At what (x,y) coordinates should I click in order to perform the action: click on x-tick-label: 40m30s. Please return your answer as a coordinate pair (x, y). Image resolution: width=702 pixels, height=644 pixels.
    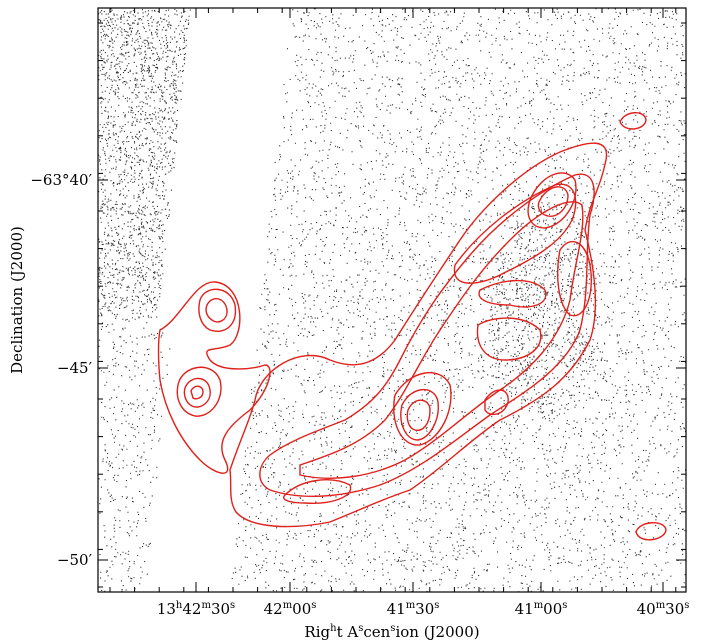
    Looking at the image, I should click on (663, 609).